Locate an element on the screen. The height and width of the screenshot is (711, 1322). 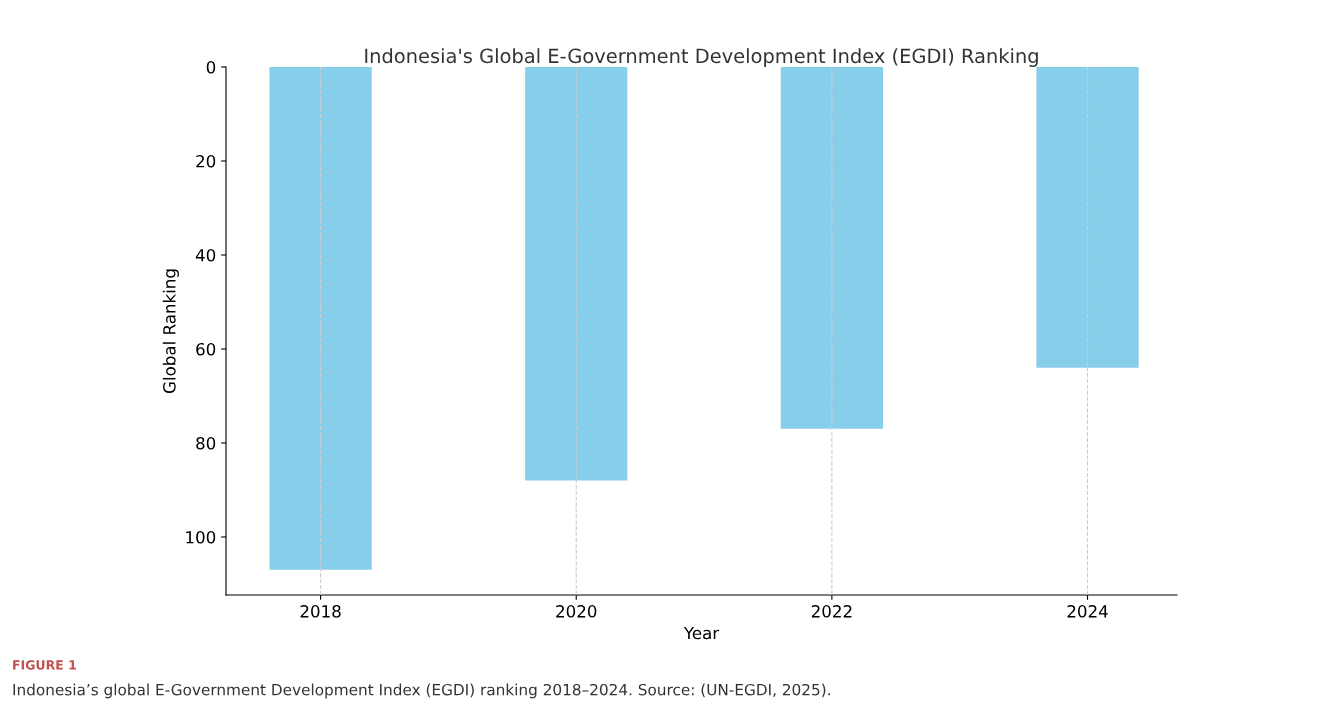
y-axis-title: Global Ranking is located at coordinates (170, 331).